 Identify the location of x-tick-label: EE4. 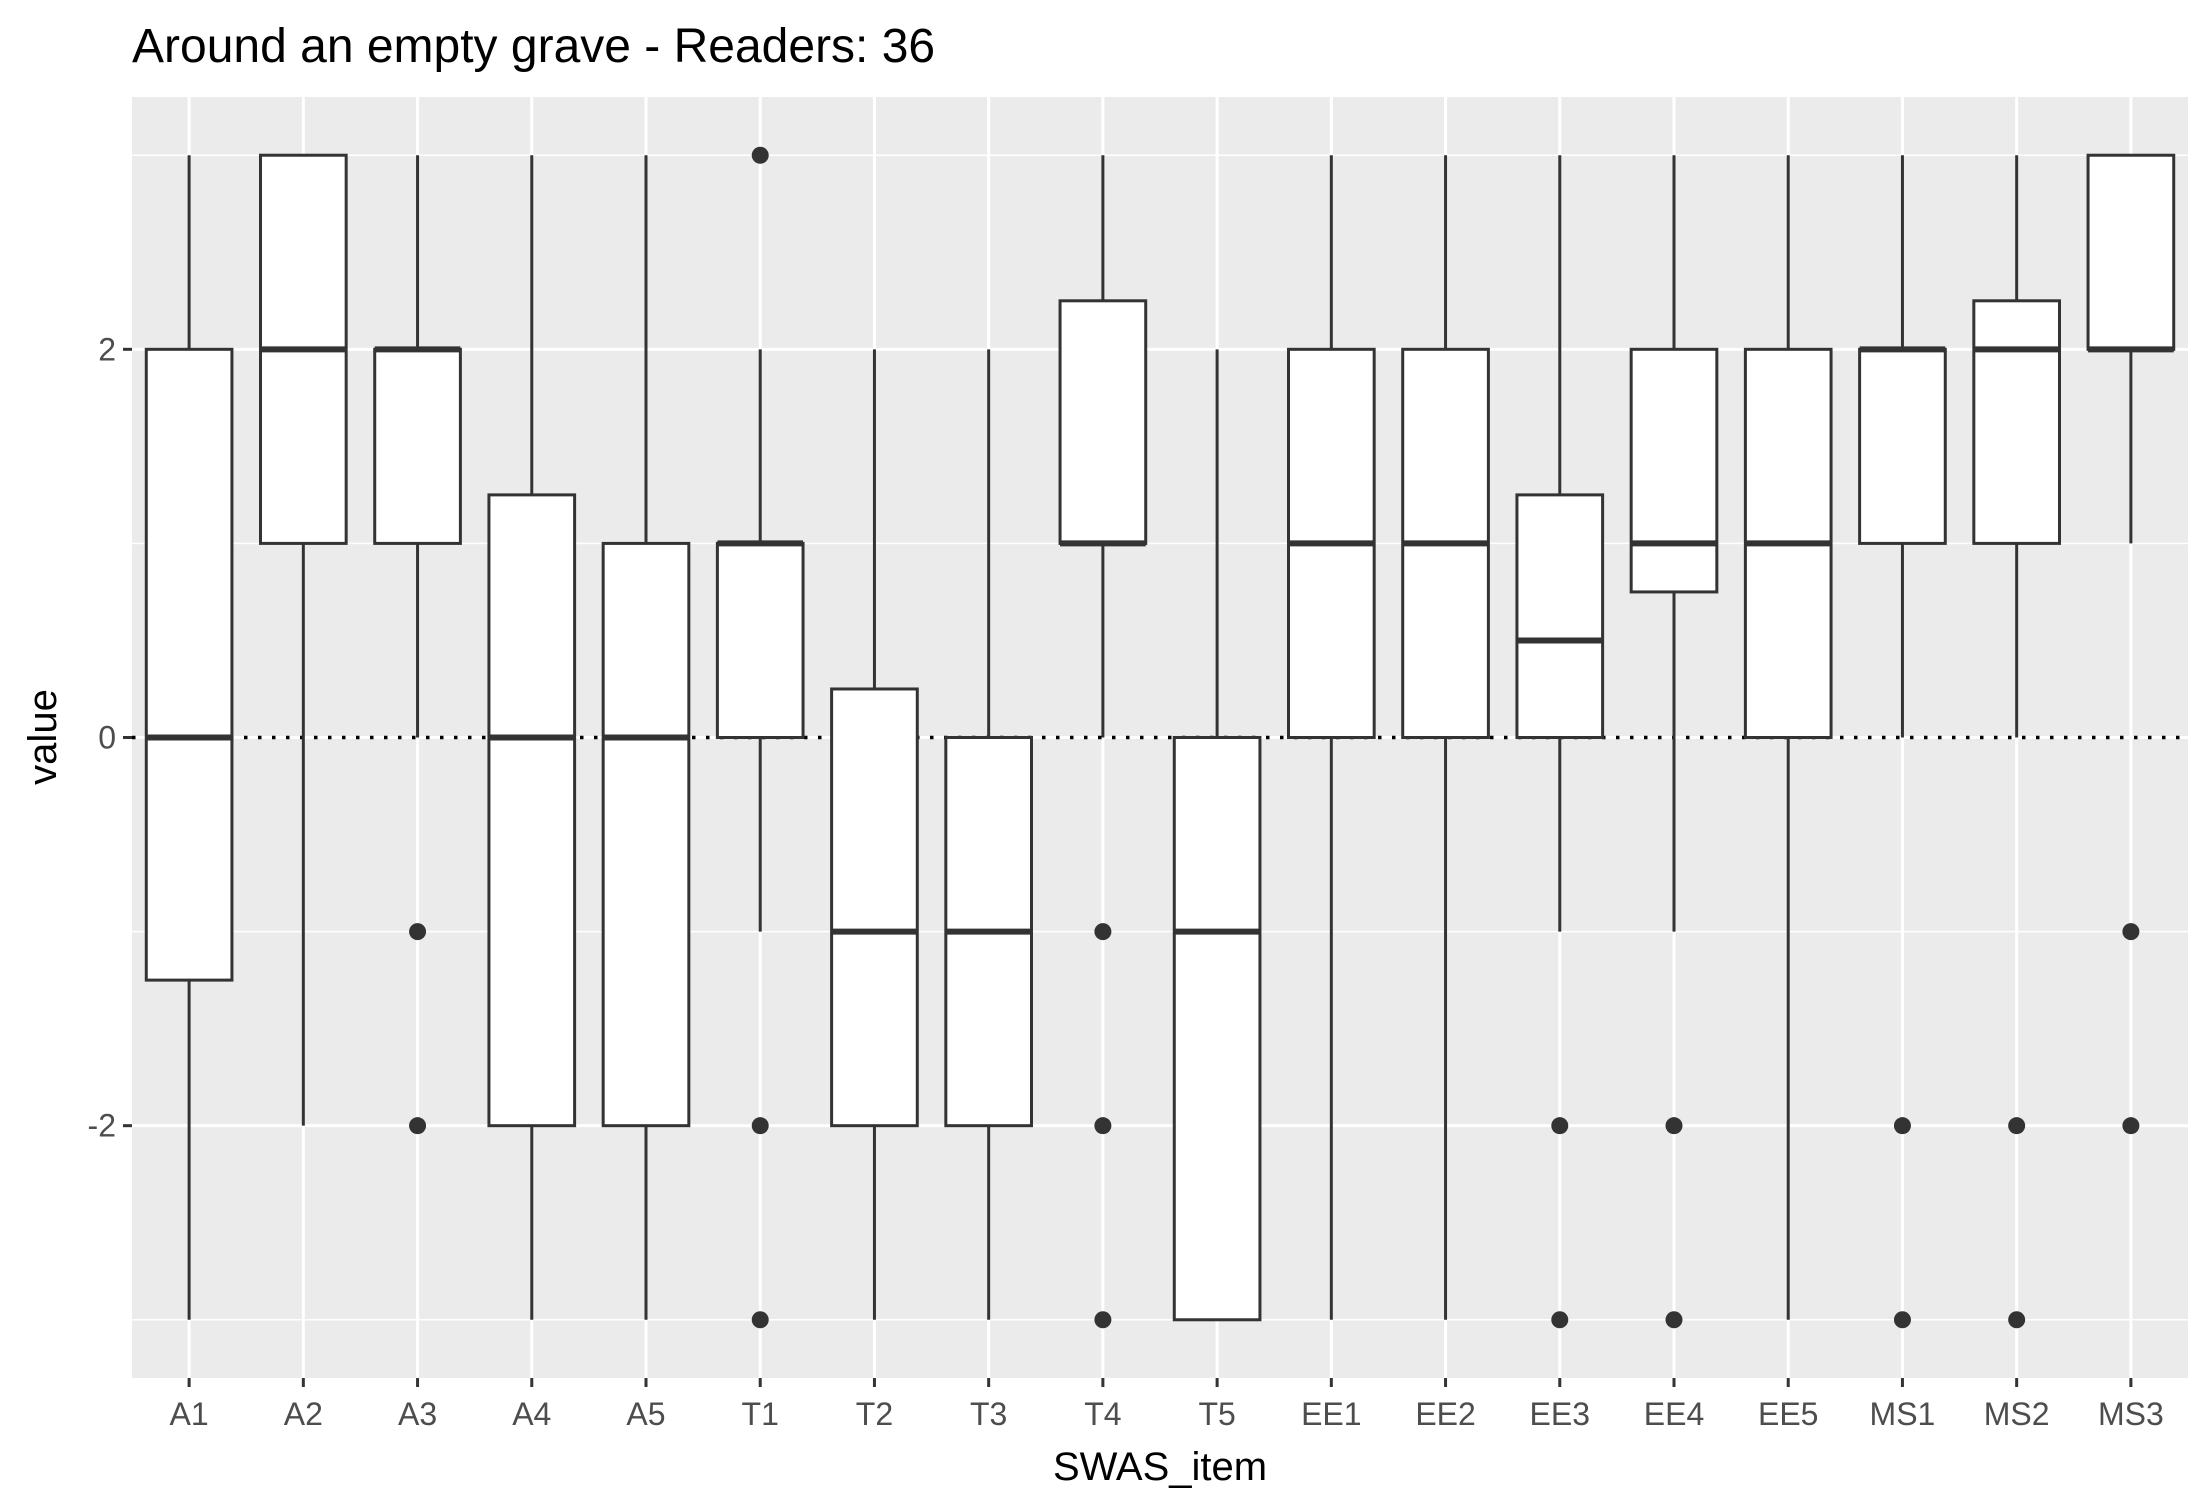
(1674, 1414).